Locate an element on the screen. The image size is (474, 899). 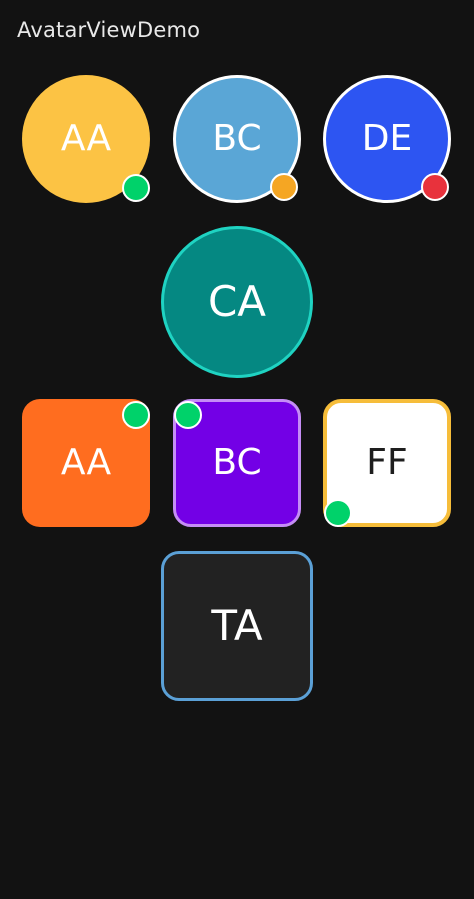
avatar-initials: TA is located at coordinates (237, 625).